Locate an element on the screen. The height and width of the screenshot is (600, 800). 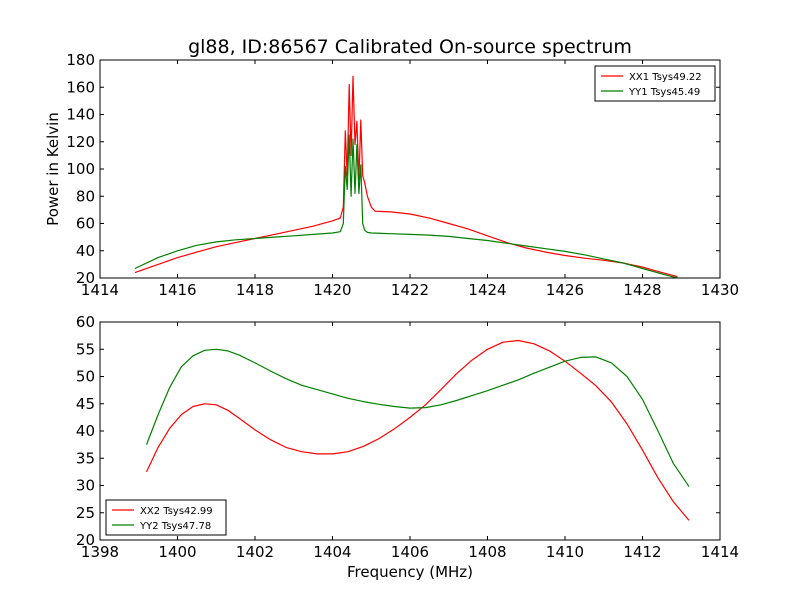
legend-entry: XX2 Tsys42.99 is located at coordinates (176, 511).